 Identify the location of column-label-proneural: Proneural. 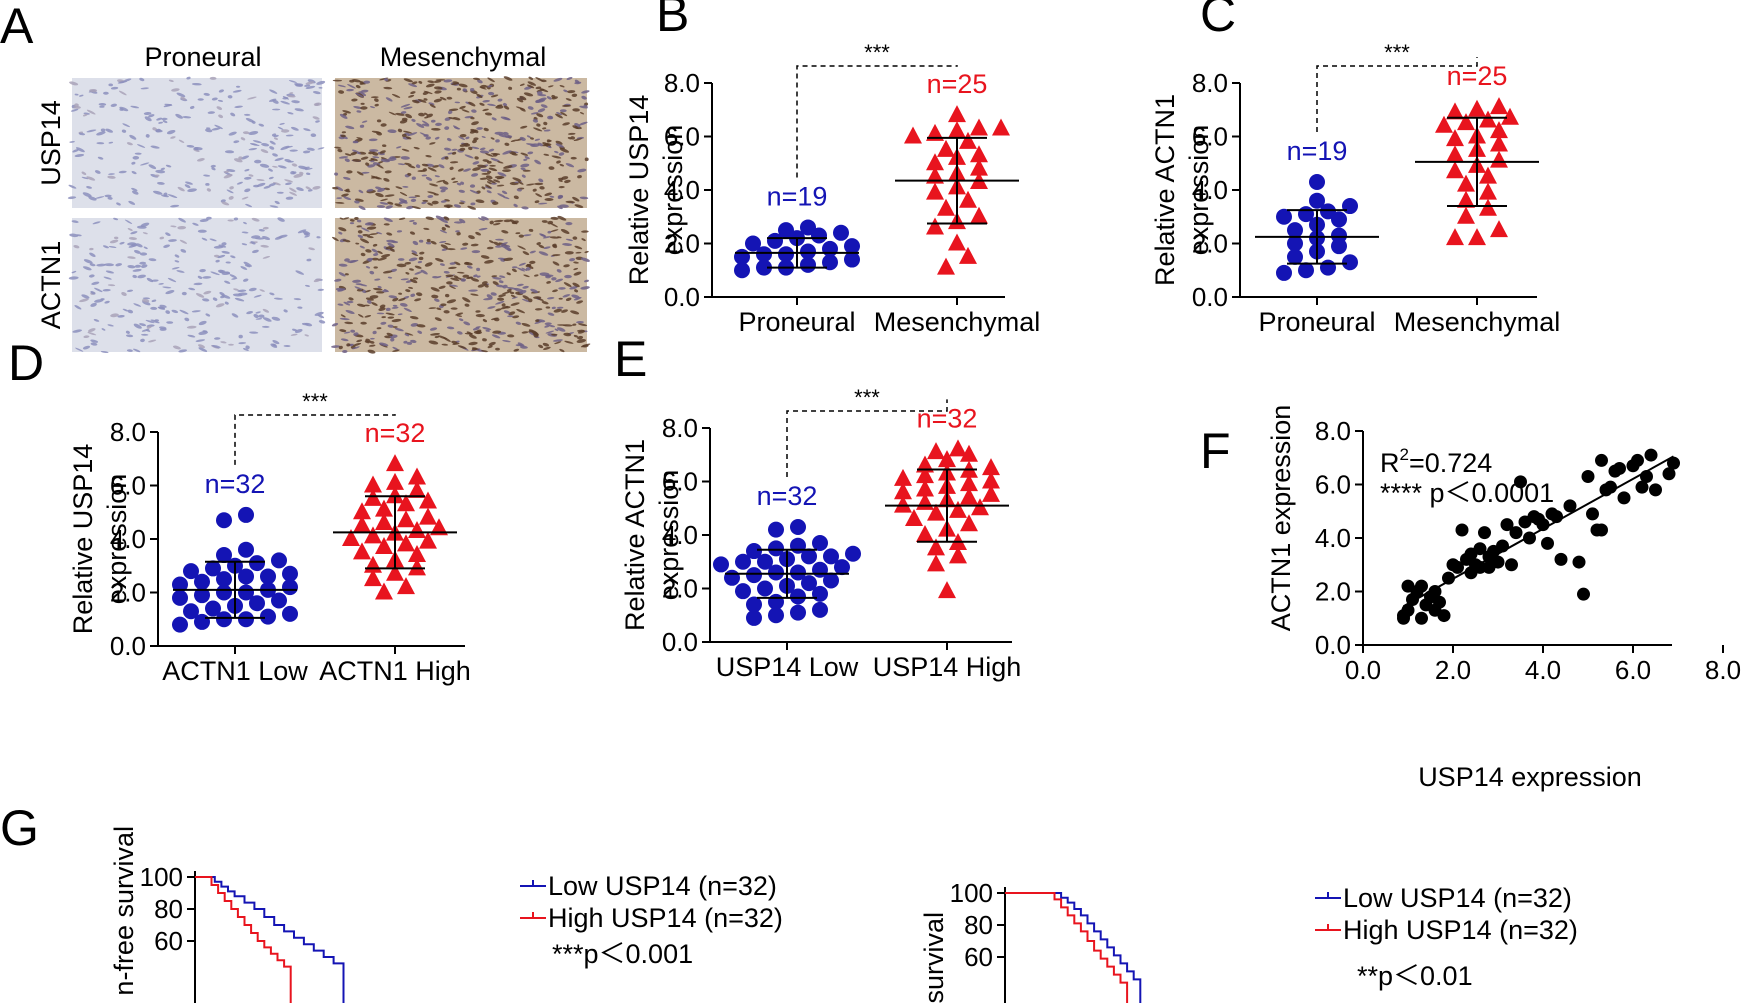
(202, 57).